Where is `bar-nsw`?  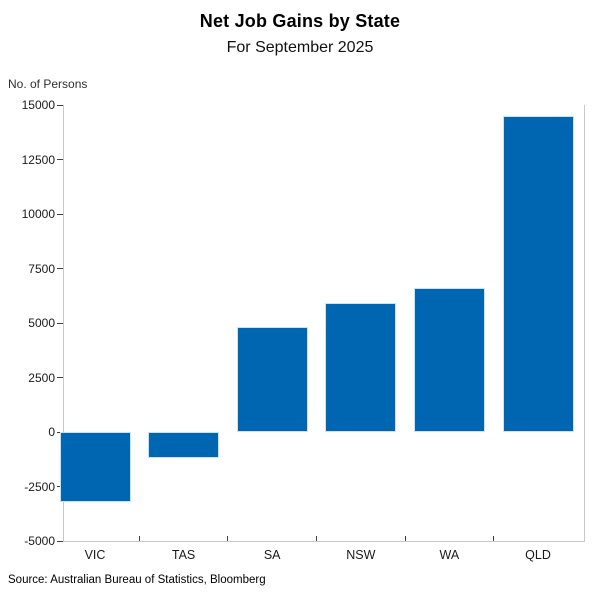 bar-nsw is located at coordinates (361, 367).